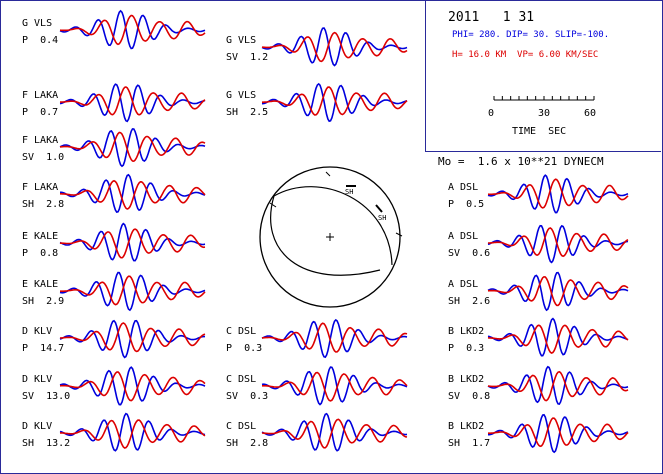  Describe the element at coordinates (37, 426) in the screenshot. I see `station-name: D KLV` at that location.